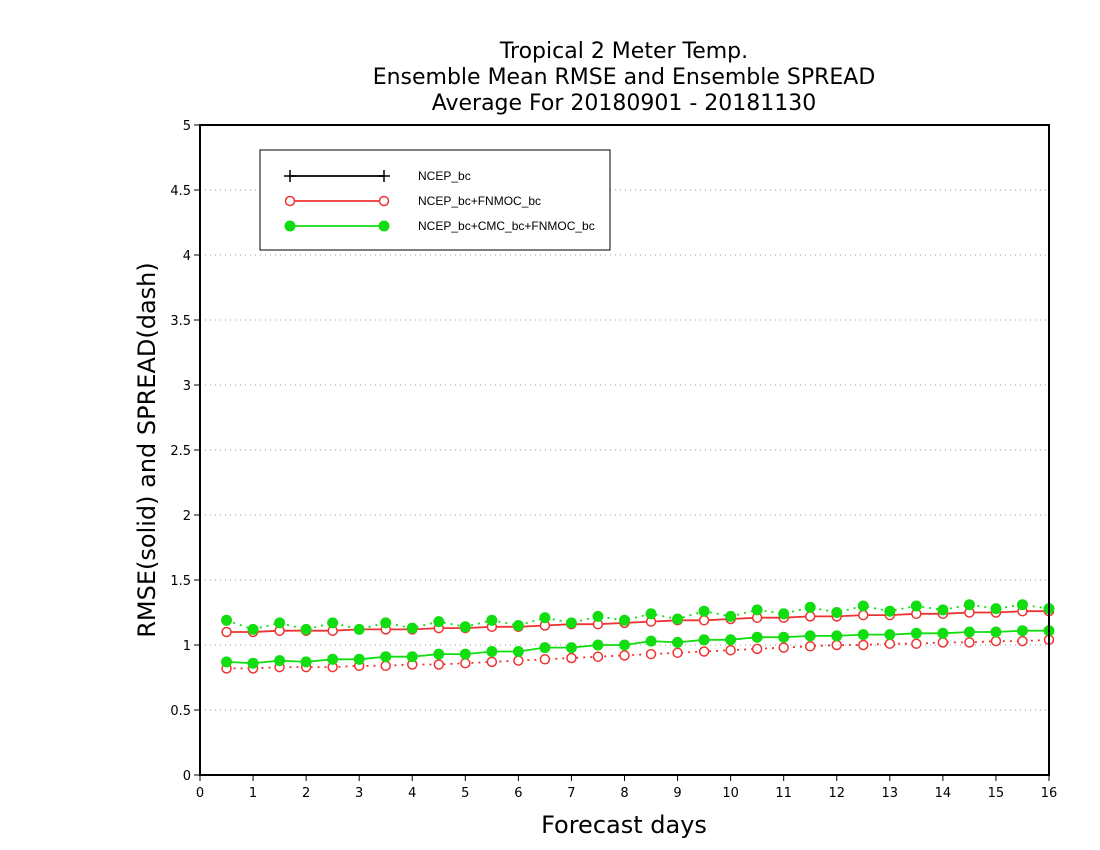 The image size is (1100, 850). Describe the element at coordinates (783, 793) in the screenshot. I see `x-tick-label-11: 11` at that location.